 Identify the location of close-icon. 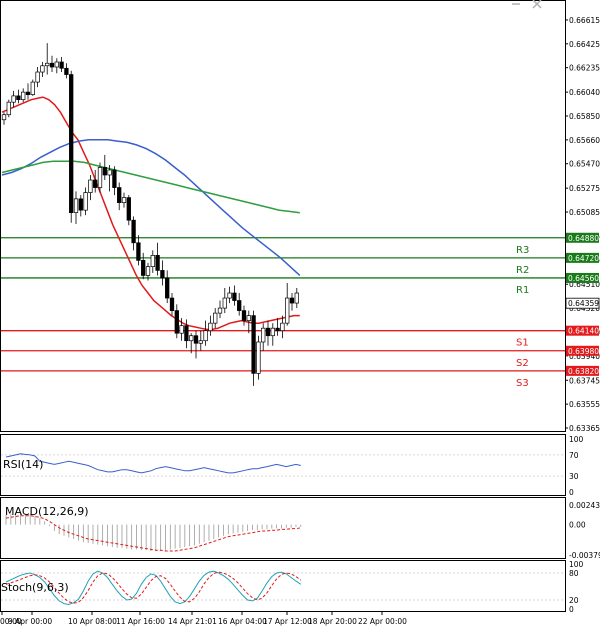
(537, 4).